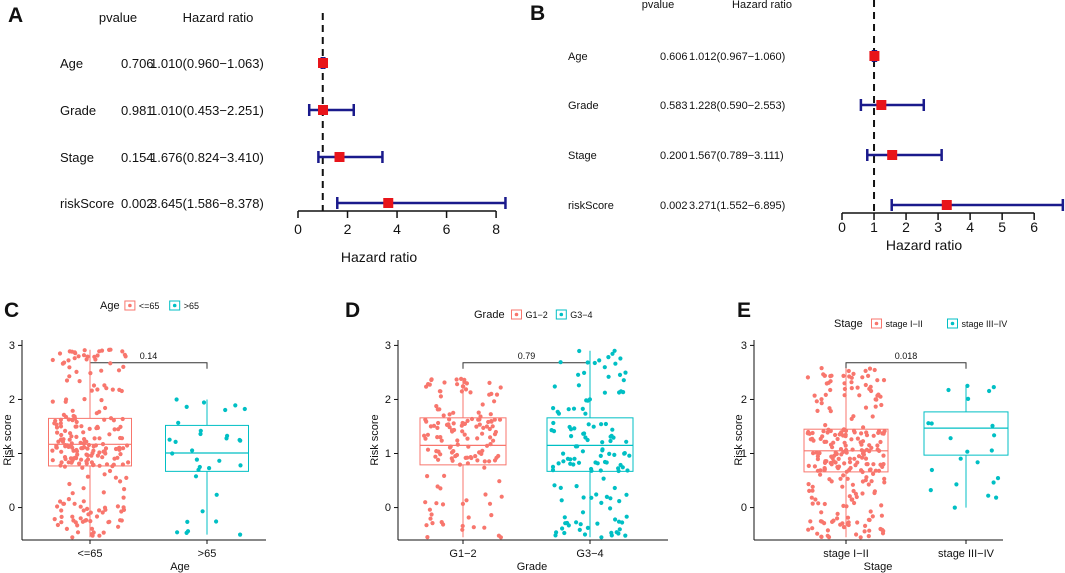 Image resolution: width=1065 pixels, height=573 pixels. What do you see at coordinates (516, 314) in the screenshot?
I see `legend-key-dot-d` at bounding box center [516, 314].